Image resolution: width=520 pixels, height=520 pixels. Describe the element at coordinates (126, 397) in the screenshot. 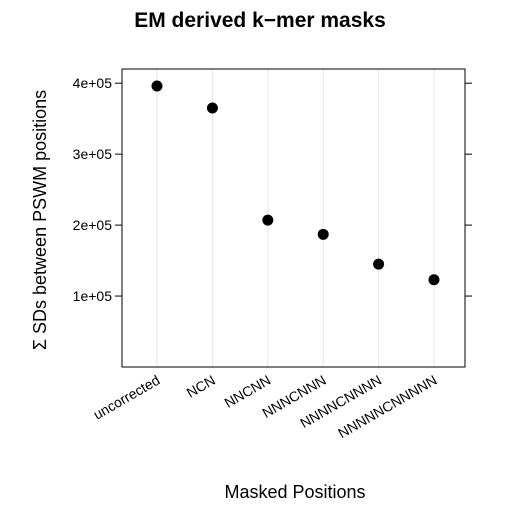

I see `x-tick-label: uncorrected` at that location.